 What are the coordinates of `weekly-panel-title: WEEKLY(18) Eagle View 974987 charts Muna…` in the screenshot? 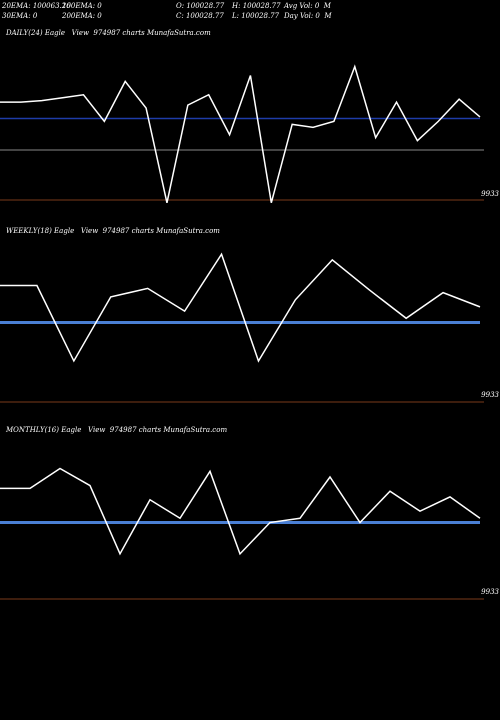 It's located at (113, 231).